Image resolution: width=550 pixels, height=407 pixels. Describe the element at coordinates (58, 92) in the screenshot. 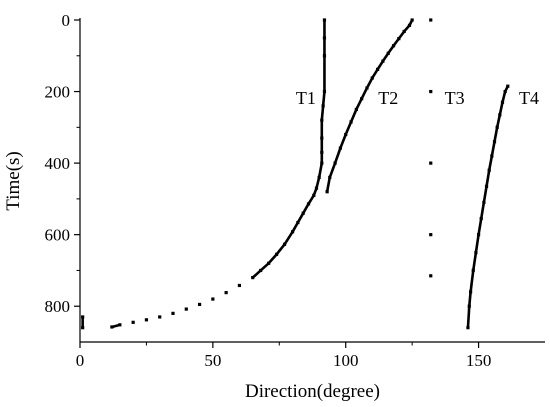

I see `y-tick-label: 200` at that location.